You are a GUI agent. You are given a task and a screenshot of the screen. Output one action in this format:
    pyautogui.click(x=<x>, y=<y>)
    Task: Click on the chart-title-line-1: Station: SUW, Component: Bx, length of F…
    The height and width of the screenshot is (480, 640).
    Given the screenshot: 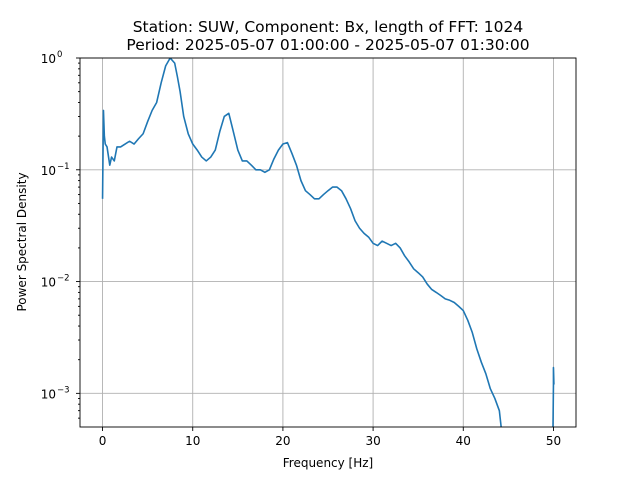 What is the action you would take?
    pyautogui.click(x=328, y=27)
    